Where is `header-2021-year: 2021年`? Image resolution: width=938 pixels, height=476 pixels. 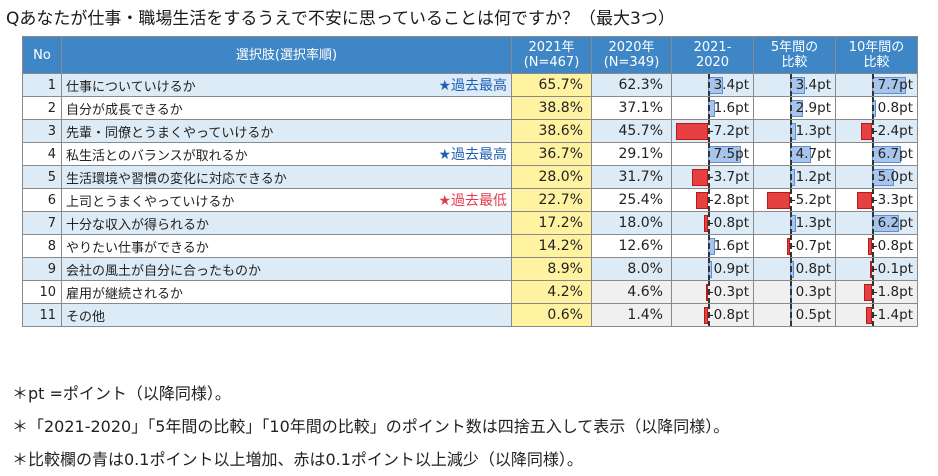 header-2021-year: 2021年 is located at coordinates (551, 47).